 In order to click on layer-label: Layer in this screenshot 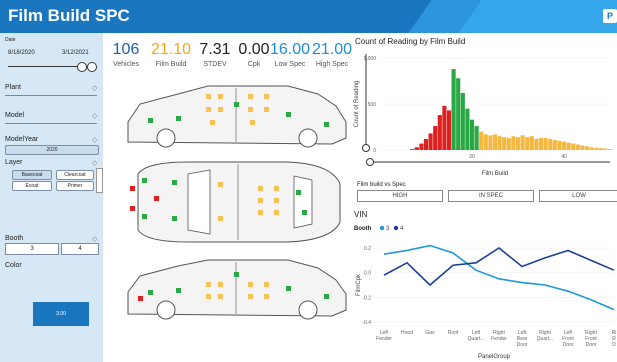, I will do `click(14, 162)`.